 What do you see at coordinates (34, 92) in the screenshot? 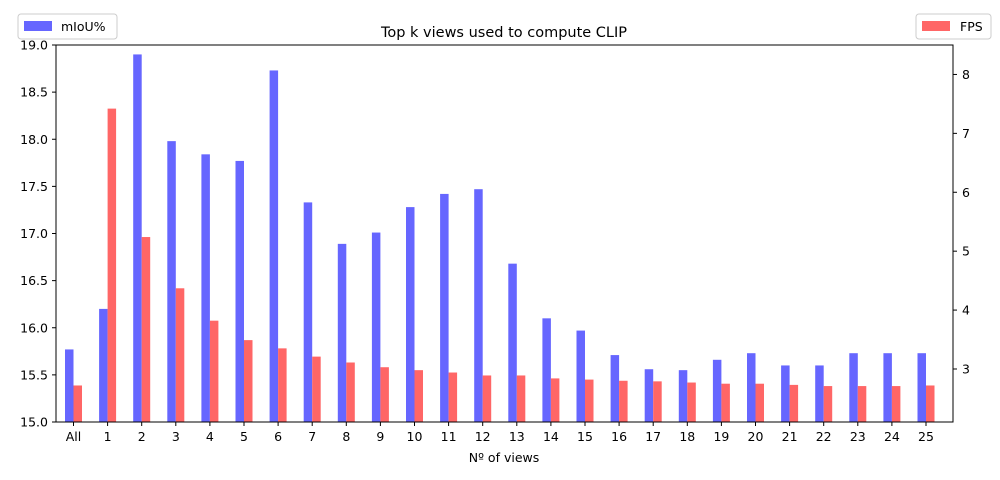
I see `left-tick-label: 18.5` at bounding box center [34, 92].